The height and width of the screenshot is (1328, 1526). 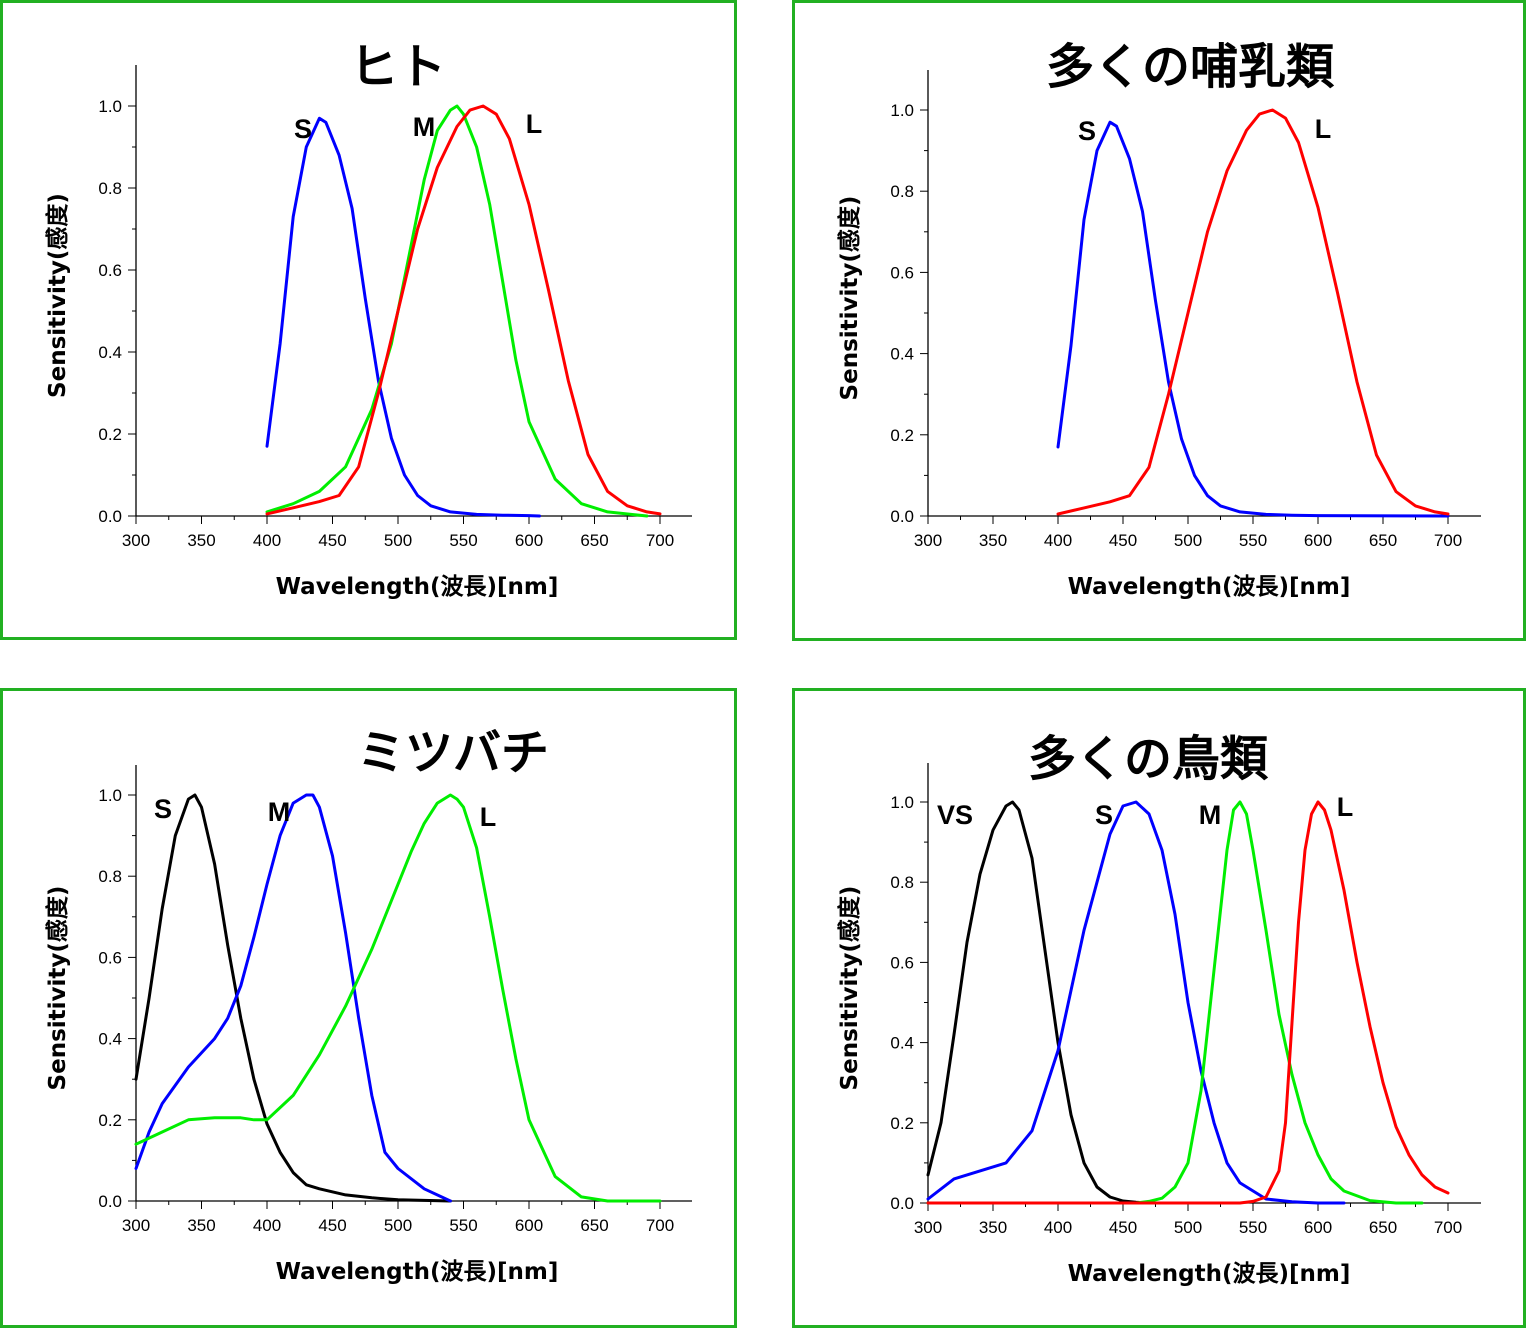 I want to click on chart-title-mammals: 多くの哺乳類, so click(x=1190, y=67).